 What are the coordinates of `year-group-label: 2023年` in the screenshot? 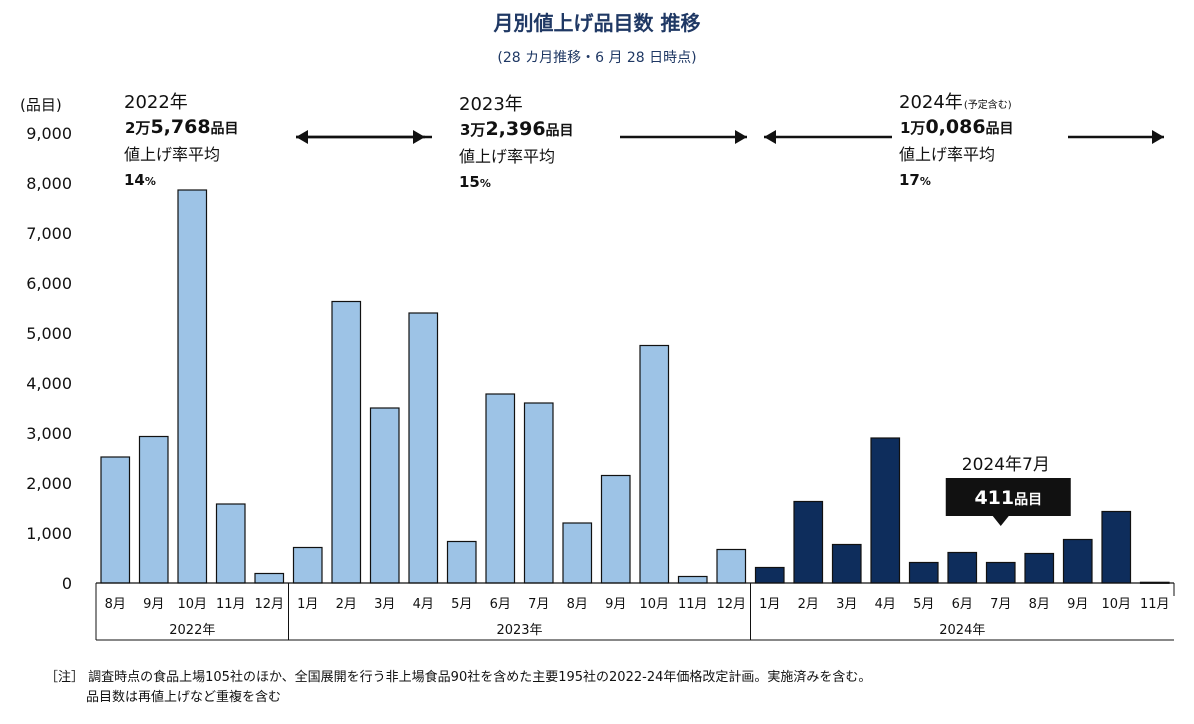 It's located at (519, 630).